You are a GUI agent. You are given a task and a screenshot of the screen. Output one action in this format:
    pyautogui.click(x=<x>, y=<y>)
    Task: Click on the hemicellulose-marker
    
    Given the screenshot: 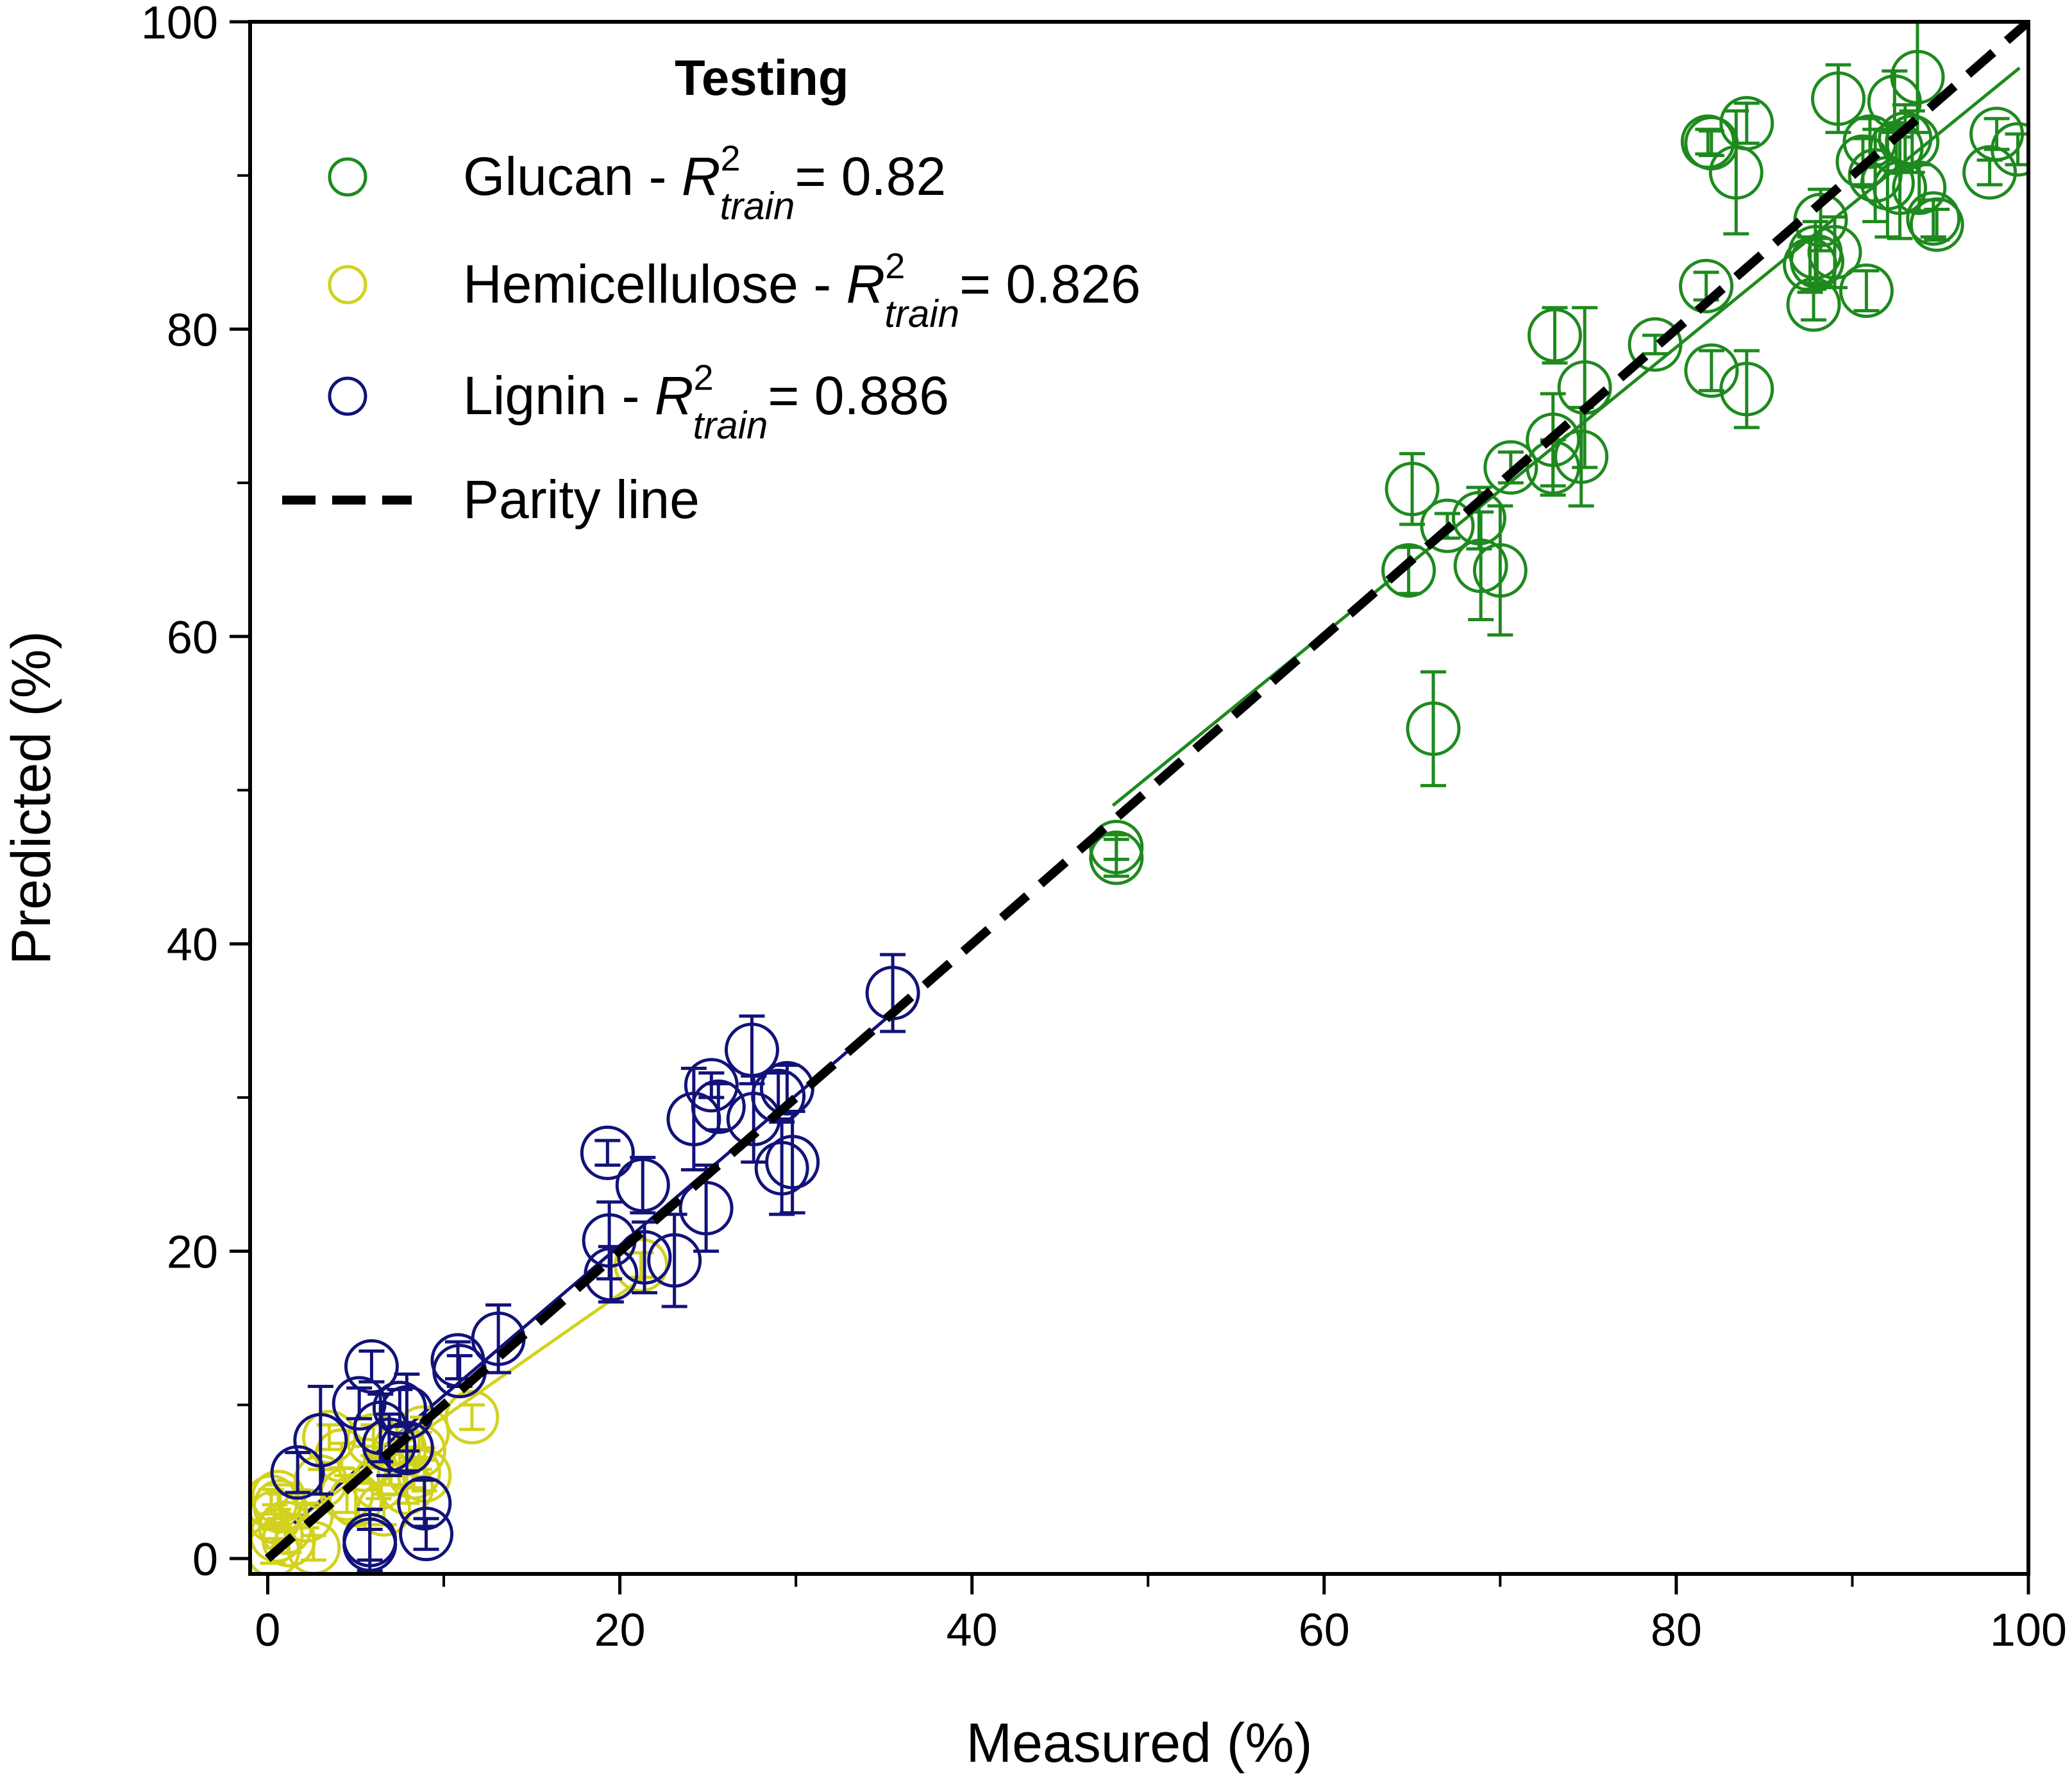 What is the action you would take?
    pyautogui.click(x=472, y=1417)
    